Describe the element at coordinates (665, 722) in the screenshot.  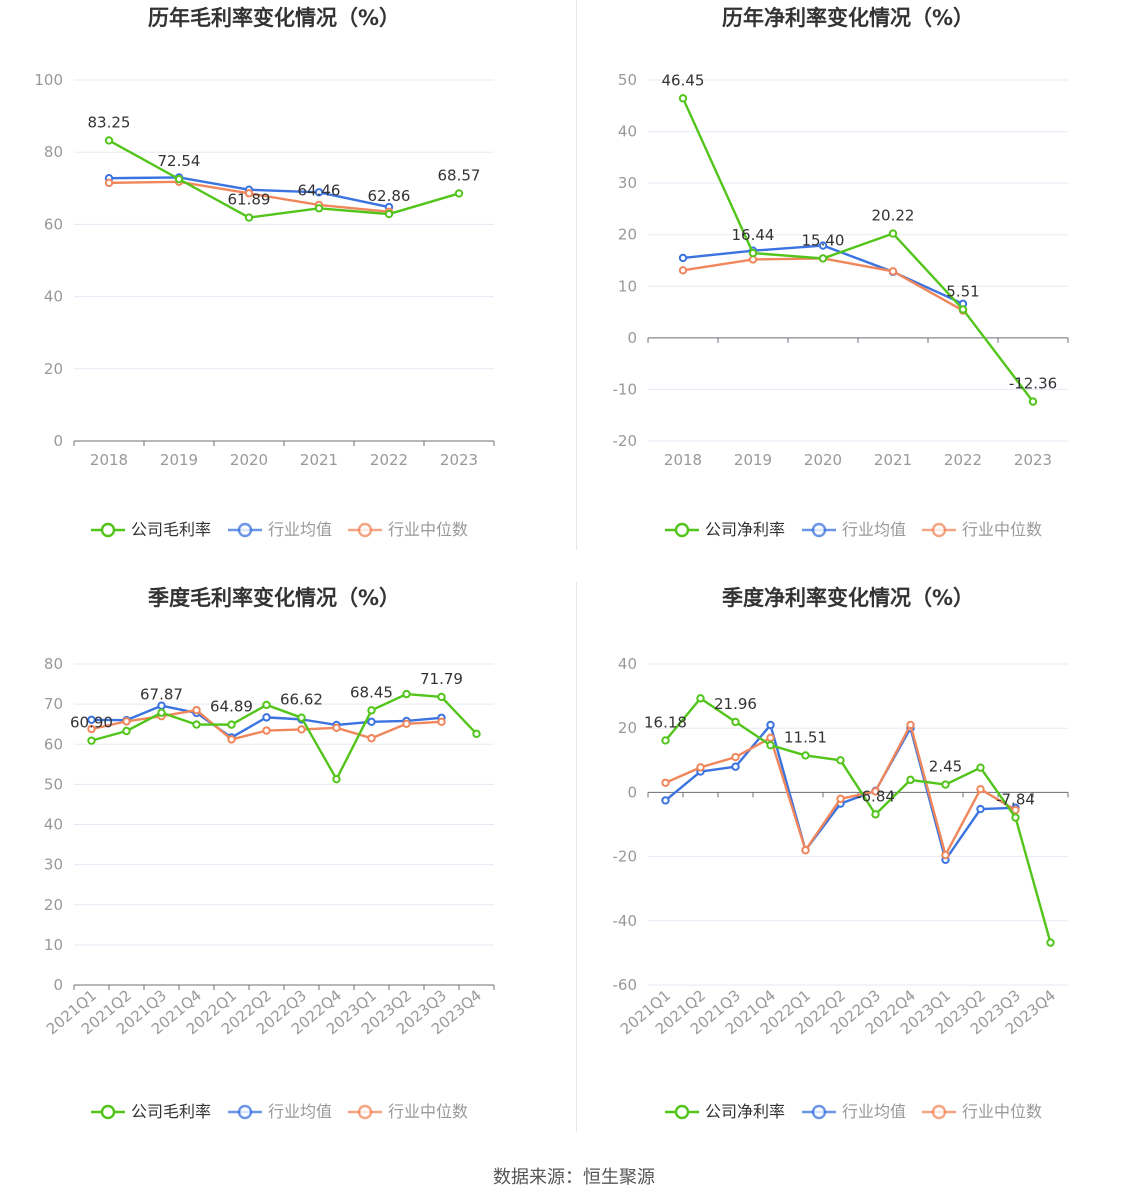
I see `data-label: 16.18` at that location.